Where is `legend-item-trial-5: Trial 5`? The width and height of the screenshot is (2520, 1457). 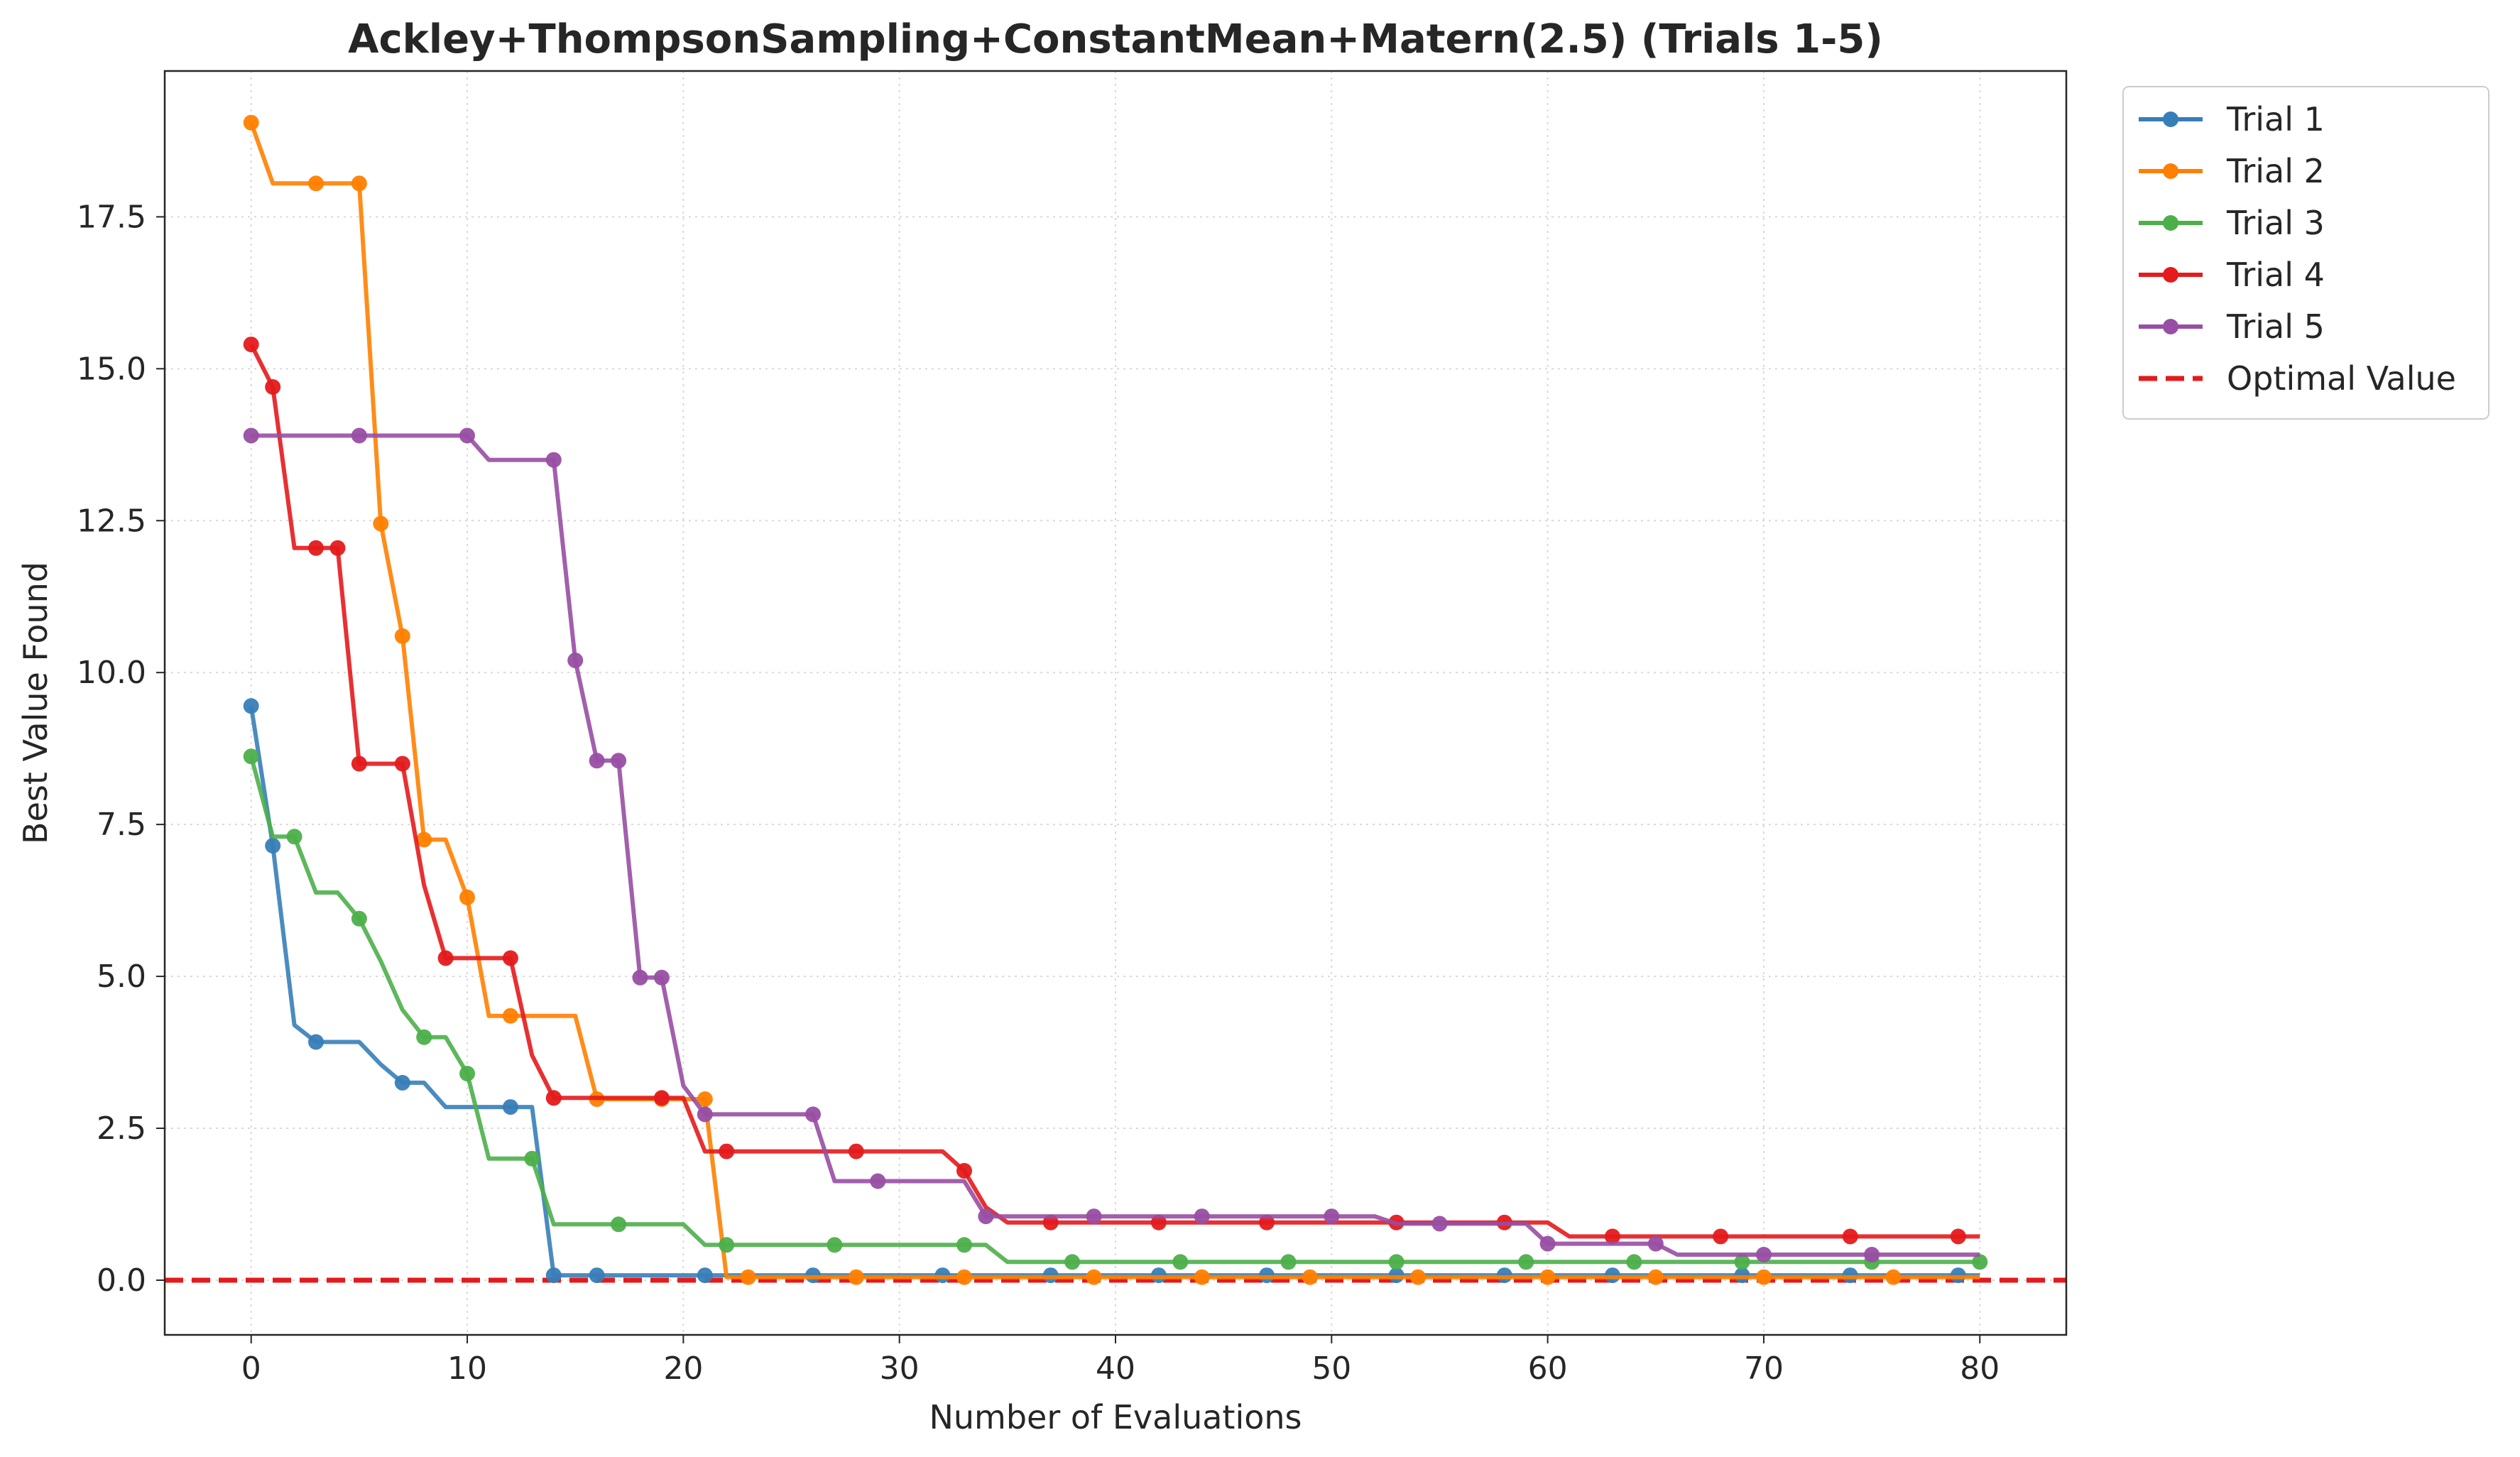
legend-item-trial-5: Trial 5 is located at coordinates (2232, 326).